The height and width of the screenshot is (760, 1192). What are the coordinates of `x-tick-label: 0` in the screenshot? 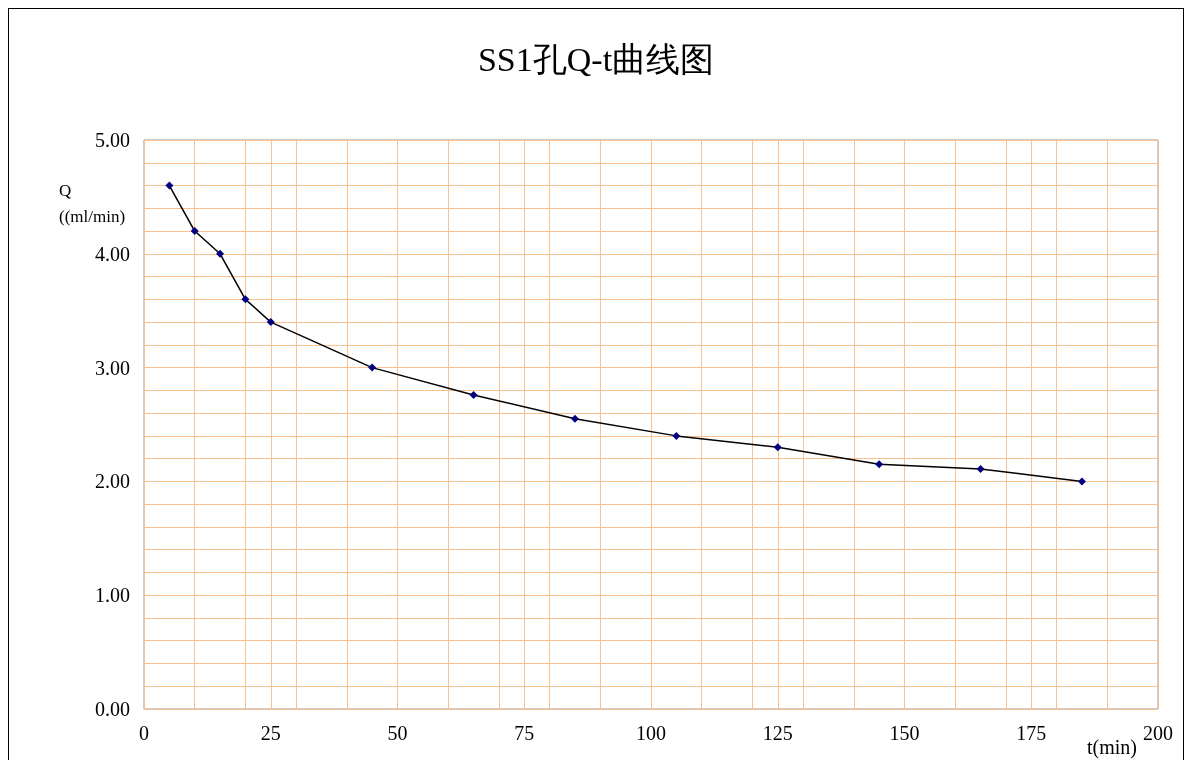 It's located at (144, 733).